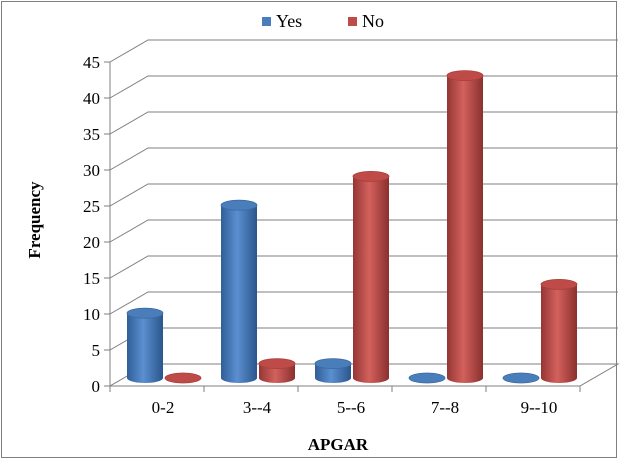  What do you see at coordinates (352, 21) in the screenshot?
I see `legend-swatch-no` at bounding box center [352, 21].